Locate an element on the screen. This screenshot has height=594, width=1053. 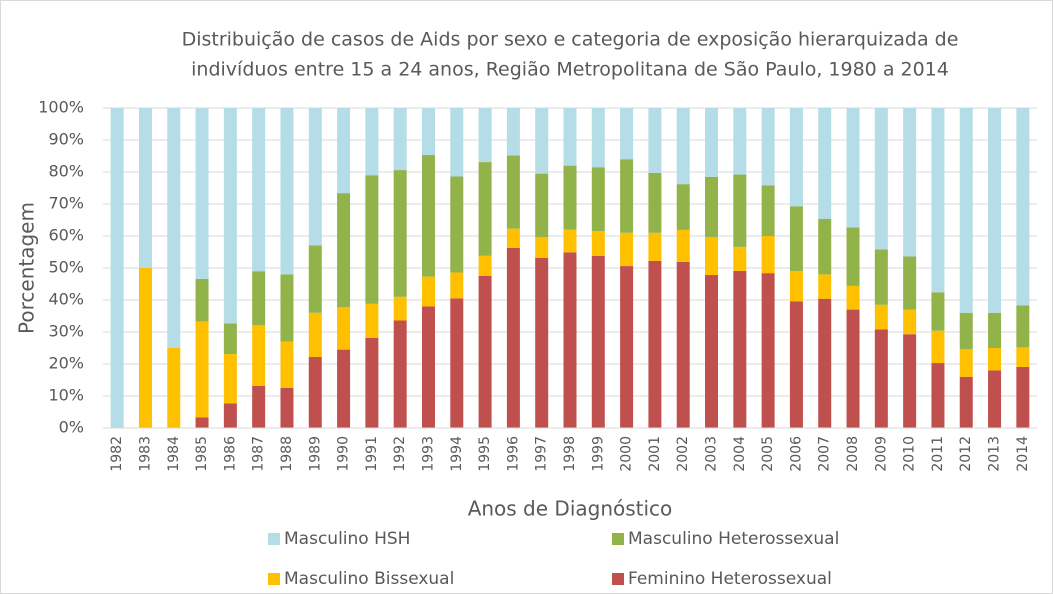
y-tick-label: 50% is located at coordinates (66, 267).